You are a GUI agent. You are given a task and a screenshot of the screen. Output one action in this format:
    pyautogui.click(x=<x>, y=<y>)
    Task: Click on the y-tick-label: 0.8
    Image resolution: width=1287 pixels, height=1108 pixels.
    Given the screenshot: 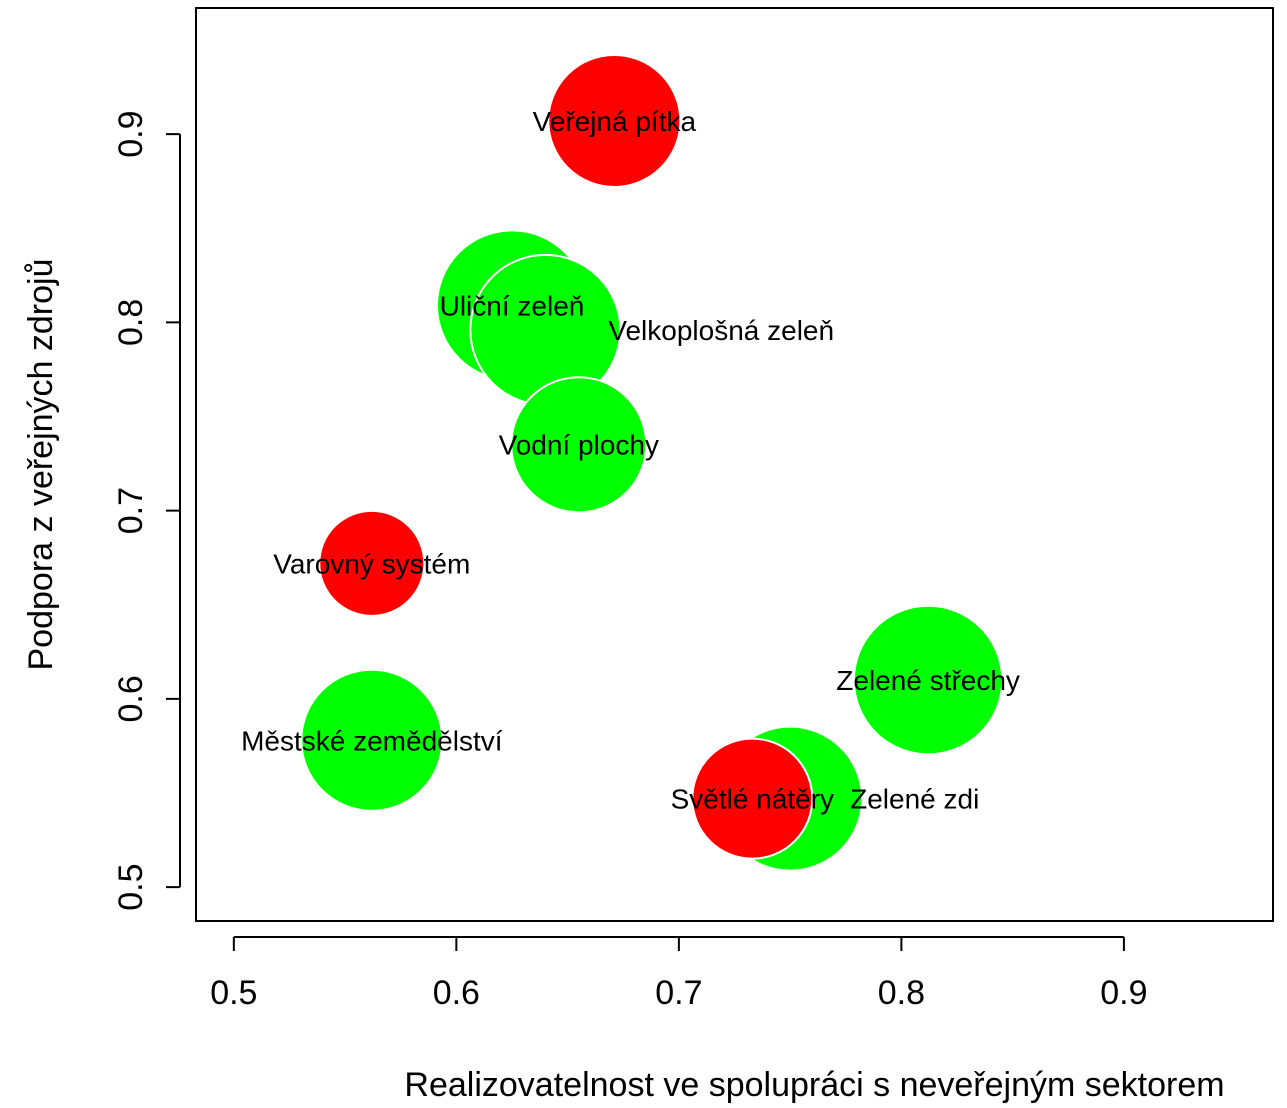 What is the action you would take?
    pyautogui.click(x=131, y=322)
    